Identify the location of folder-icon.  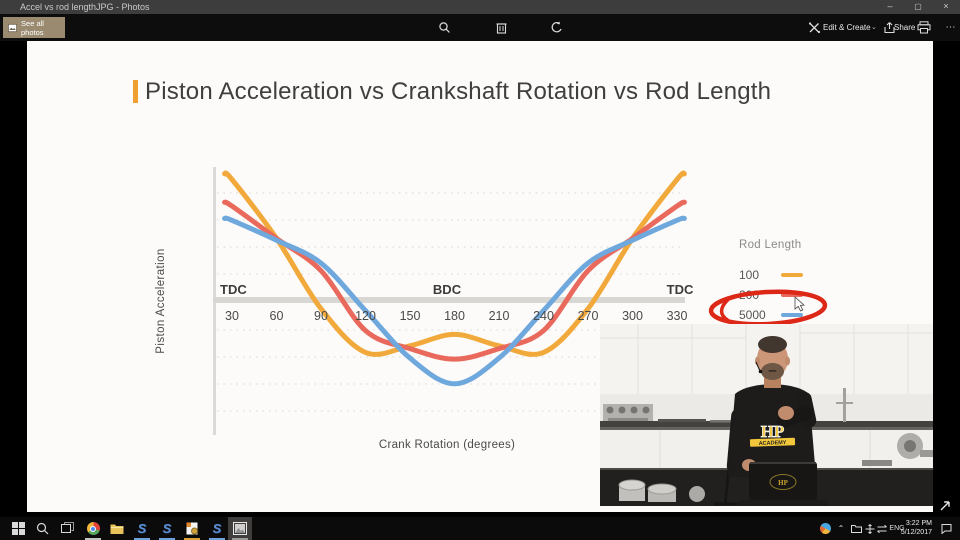
(856, 528).